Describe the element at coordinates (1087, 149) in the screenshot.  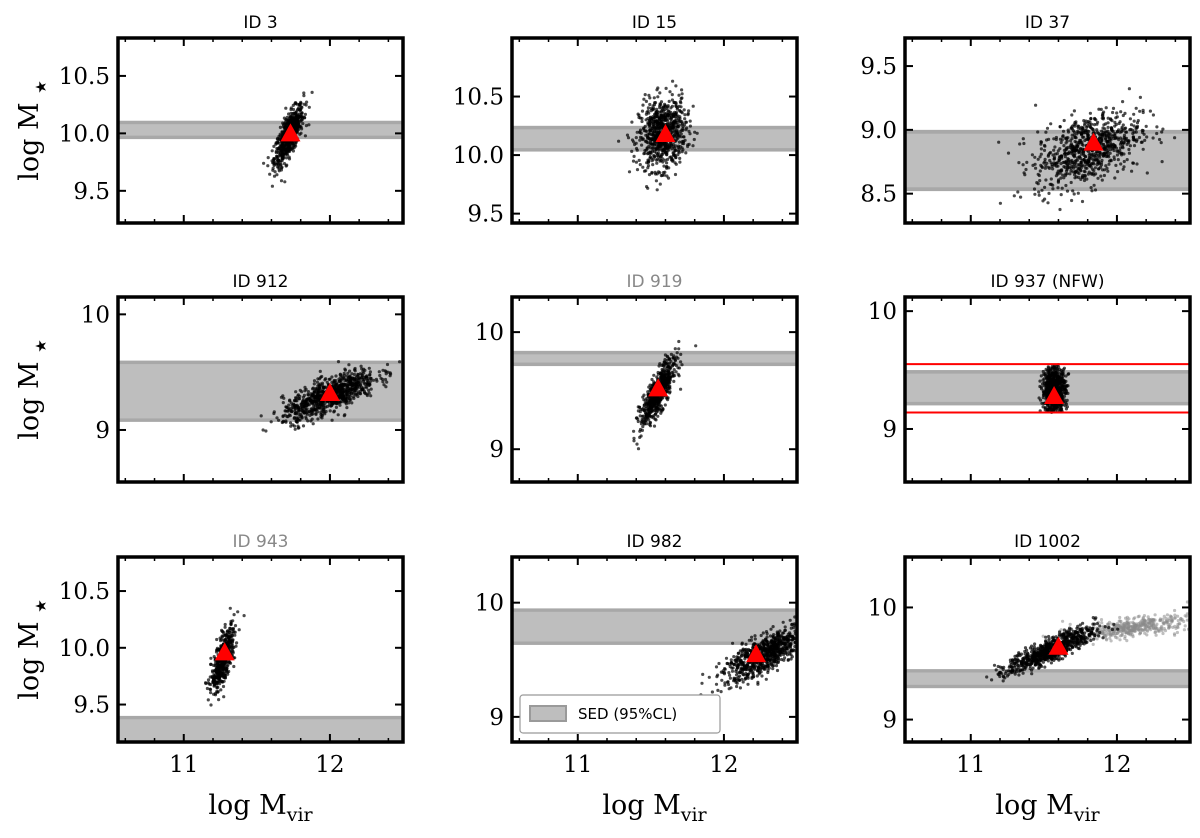
I see `posterior-points` at that location.